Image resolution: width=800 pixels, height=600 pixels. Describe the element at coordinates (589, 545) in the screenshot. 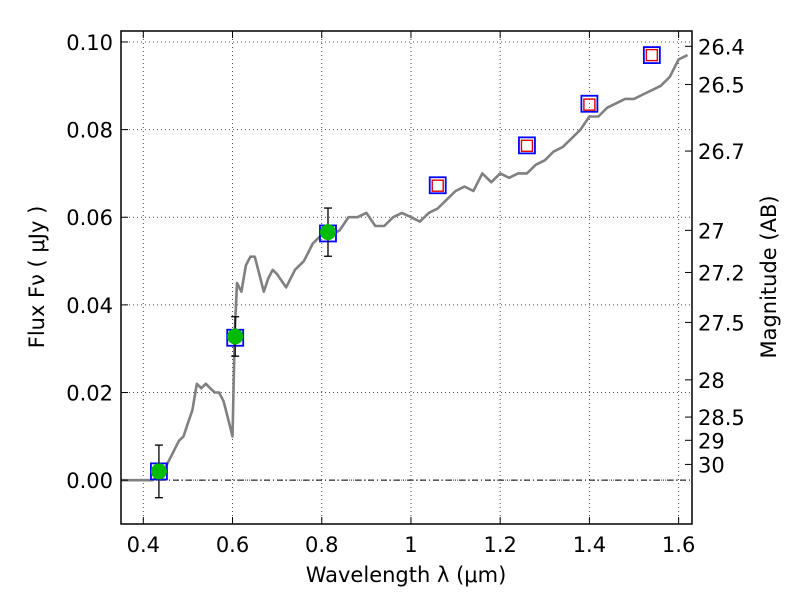

I see `x-tick-label: 1.4` at that location.